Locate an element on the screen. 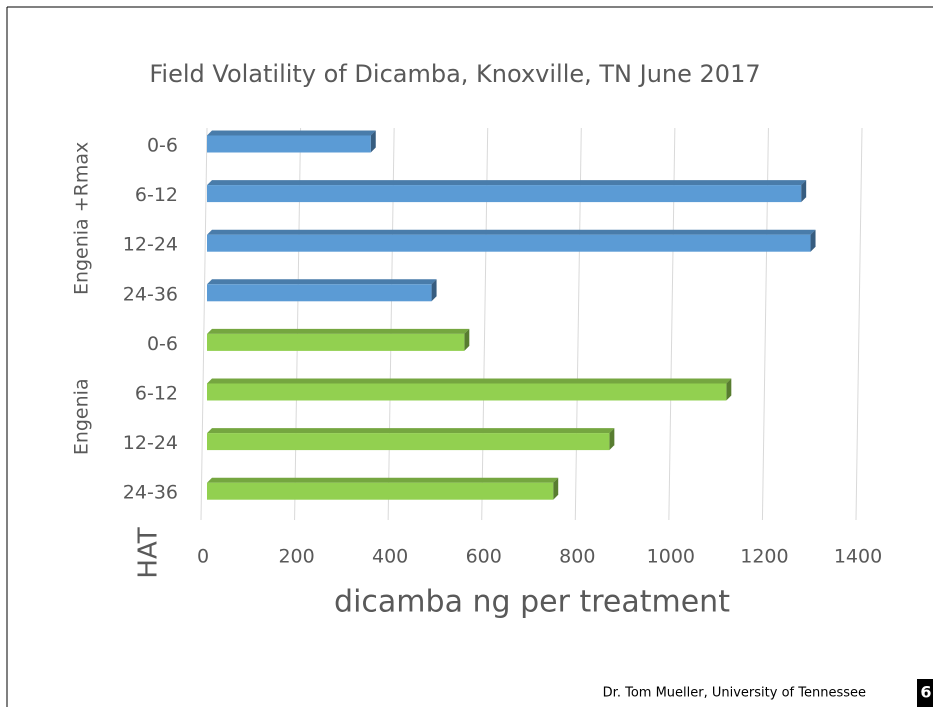 The image size is (933, 707). x-tick-label: 1000 is located at coordinates (671, 557).